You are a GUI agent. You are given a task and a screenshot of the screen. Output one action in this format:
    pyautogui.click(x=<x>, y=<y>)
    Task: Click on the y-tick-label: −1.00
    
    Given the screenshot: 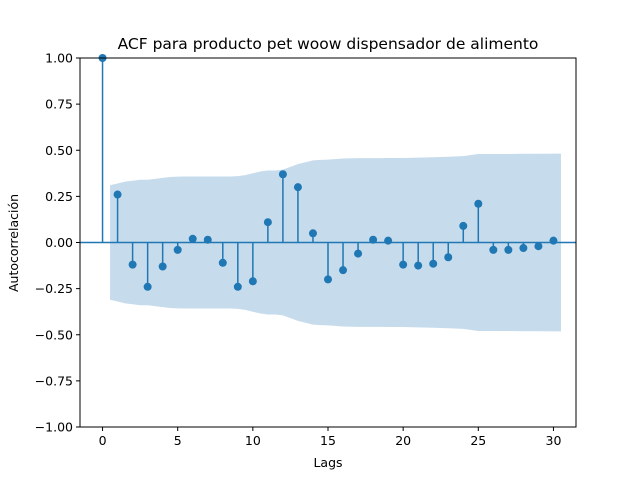 What is the action you would take?
    pyautogui.click(x=54, y=427)
    